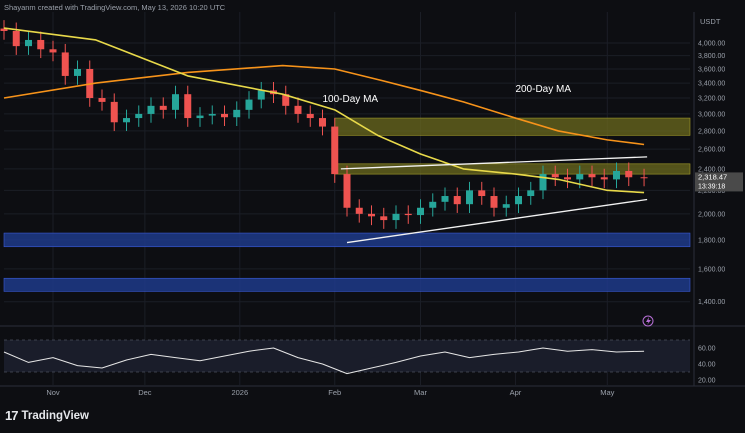 This screenshot has height=433, width=745. I want to click on y-tick-label: 1,600.00, so click(711, 269).